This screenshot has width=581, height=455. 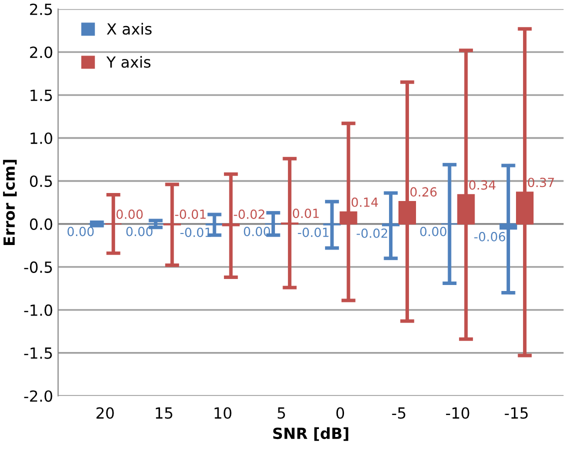 What do you see at coordinates (164, 413) in the screenshot?
I see `x-tick-label: 15` at bounding box center [164, 413].